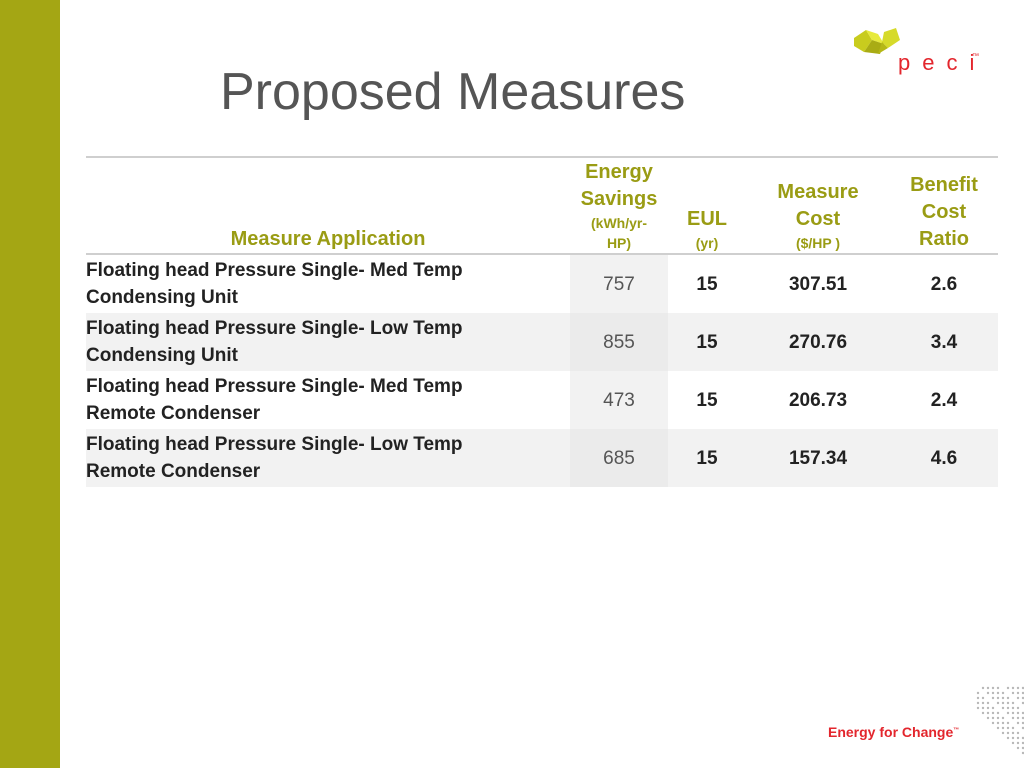 The height and width of the screenshot is (768, 1024). Describe the element at coordinates (818, 458) in the screenshot. I see `row-measure-cost: 157.34` at that location.